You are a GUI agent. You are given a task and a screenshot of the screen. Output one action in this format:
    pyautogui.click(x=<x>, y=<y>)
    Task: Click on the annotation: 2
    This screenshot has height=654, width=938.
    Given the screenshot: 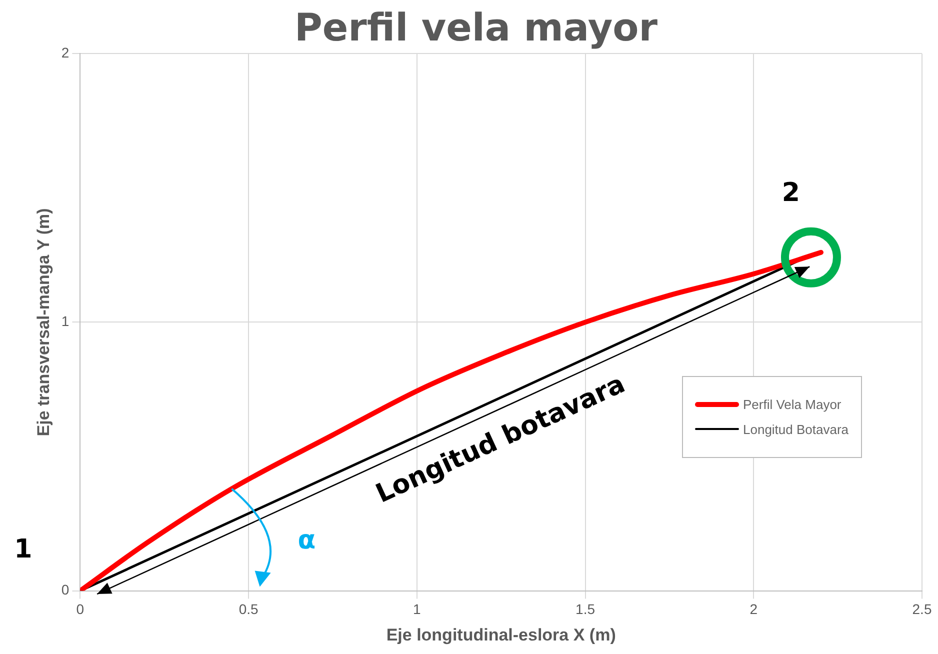 What is the action you would take?
    pyautogui.click(x=791, y=193)
    